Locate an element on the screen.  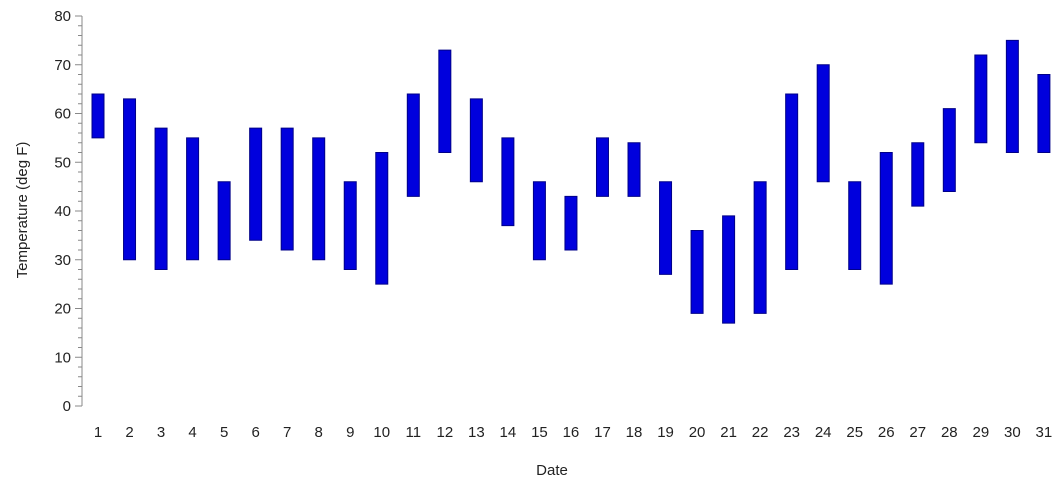
y-tick-label: 70 is located at coordinates (62, 65).